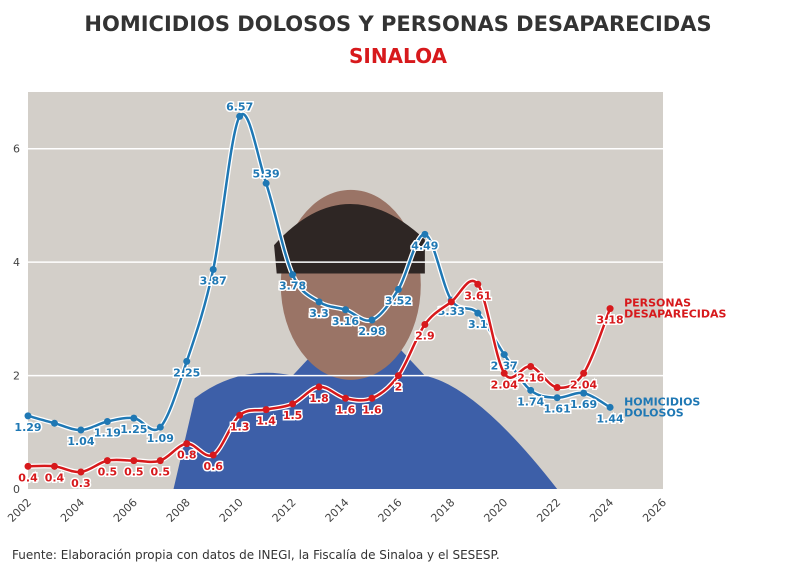  What do you see at coordinates (16, 376) in the screenshot?
I see `y-tick-label: 2` at bounding box center [16, 376].